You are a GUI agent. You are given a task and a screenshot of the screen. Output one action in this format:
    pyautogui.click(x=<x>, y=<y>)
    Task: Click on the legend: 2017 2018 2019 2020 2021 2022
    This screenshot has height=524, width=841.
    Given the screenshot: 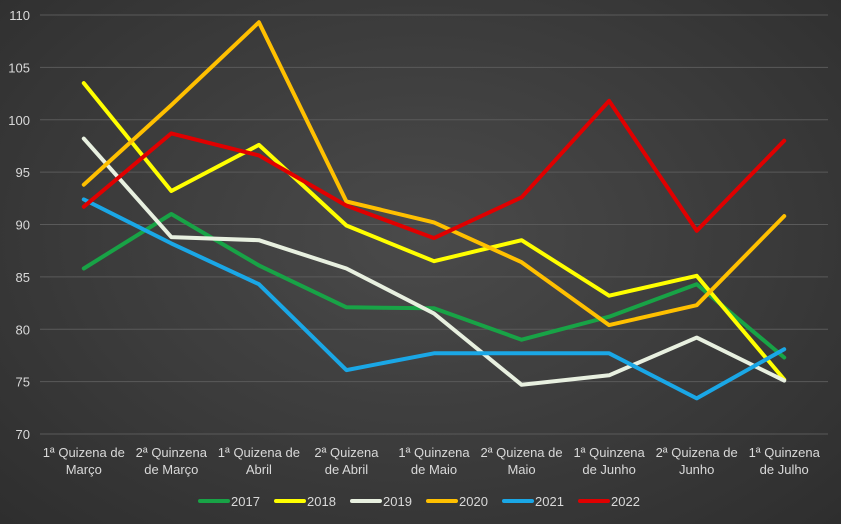 What is the action you would take?
    pyautogui.click(x=419, y=501)
    